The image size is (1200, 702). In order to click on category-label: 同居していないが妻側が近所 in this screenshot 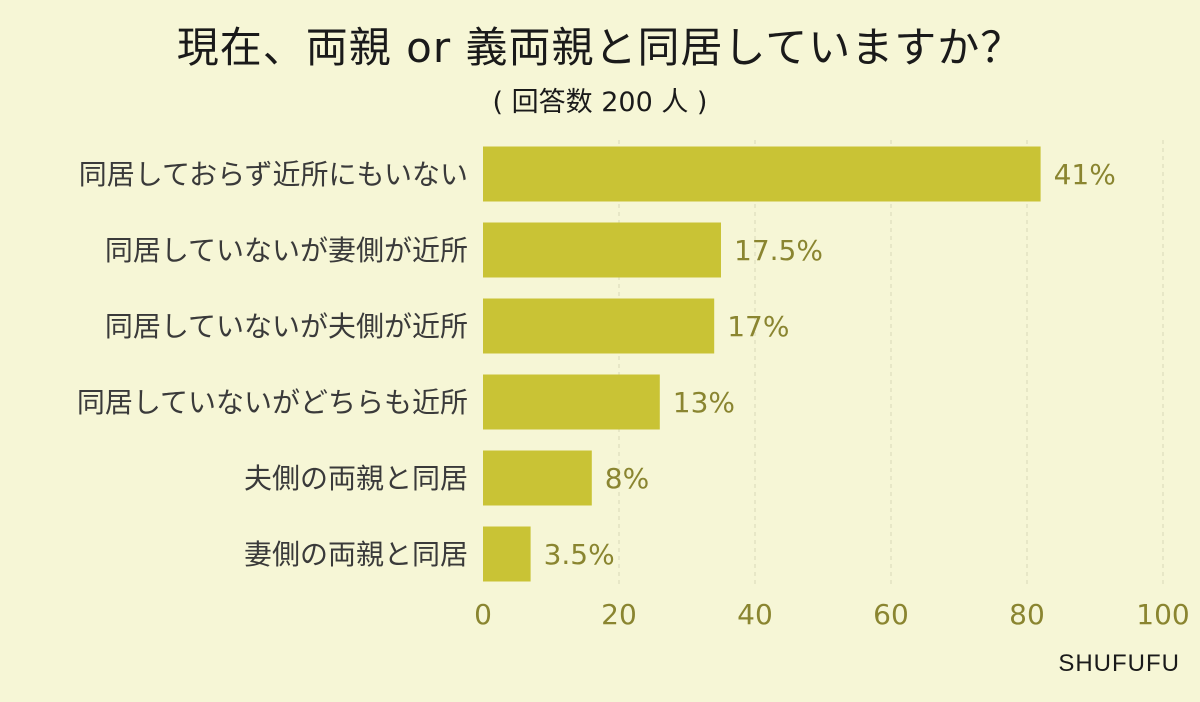, I will do `click(286, 250)`.